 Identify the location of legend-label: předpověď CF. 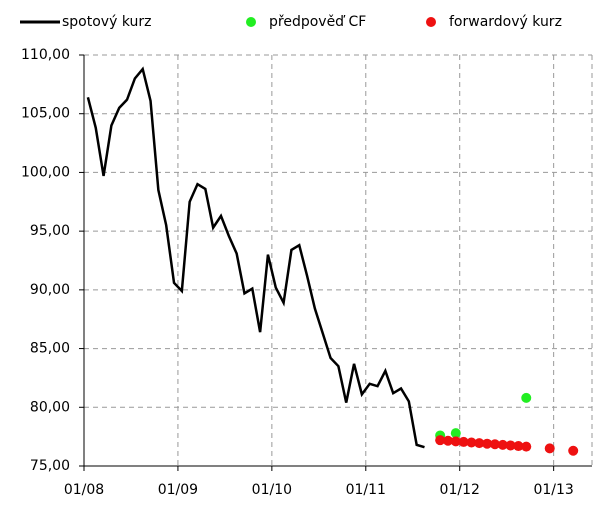
(317, 22).